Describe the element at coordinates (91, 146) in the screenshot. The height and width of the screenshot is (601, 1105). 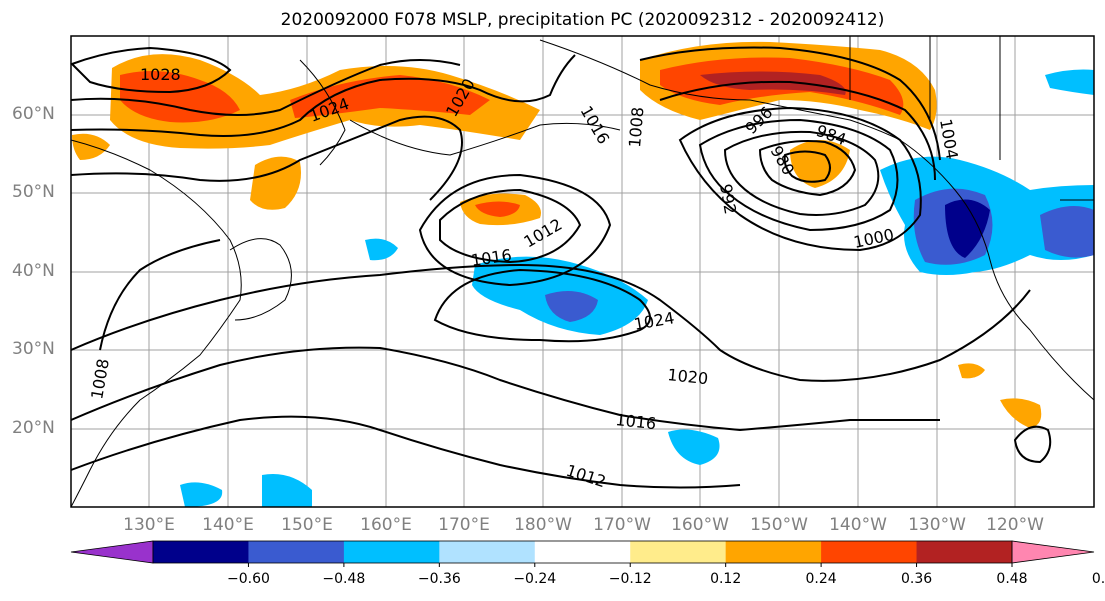
I see `precip-area-west-pacific` at that location.